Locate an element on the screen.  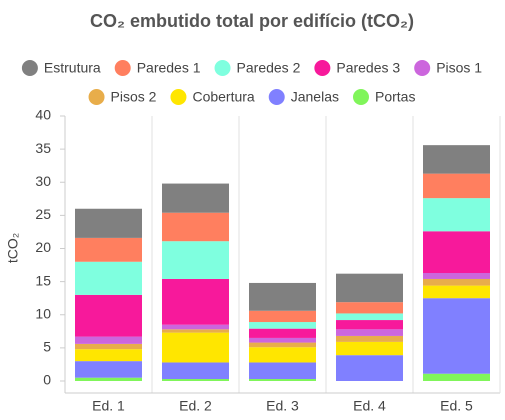
y-tick-label: 10 is located at coordinates (43, 313).